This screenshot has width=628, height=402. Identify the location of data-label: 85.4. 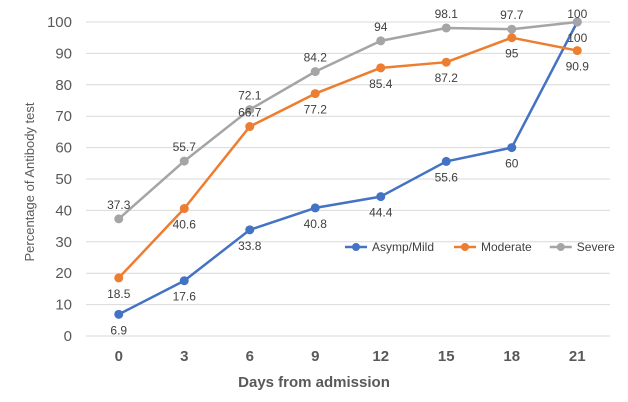
(381, 84).